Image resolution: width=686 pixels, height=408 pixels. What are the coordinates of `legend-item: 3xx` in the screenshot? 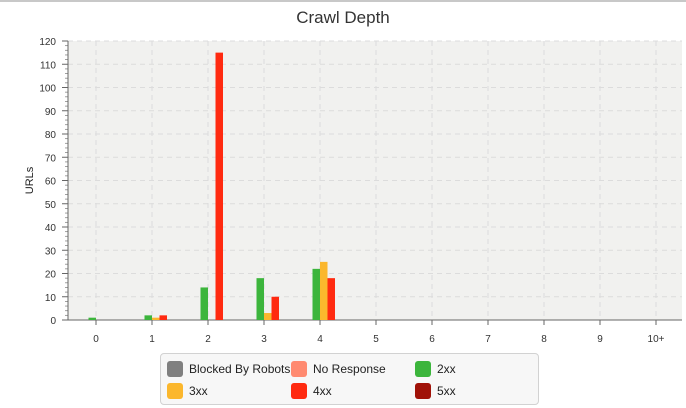 It's located at (187, 391).